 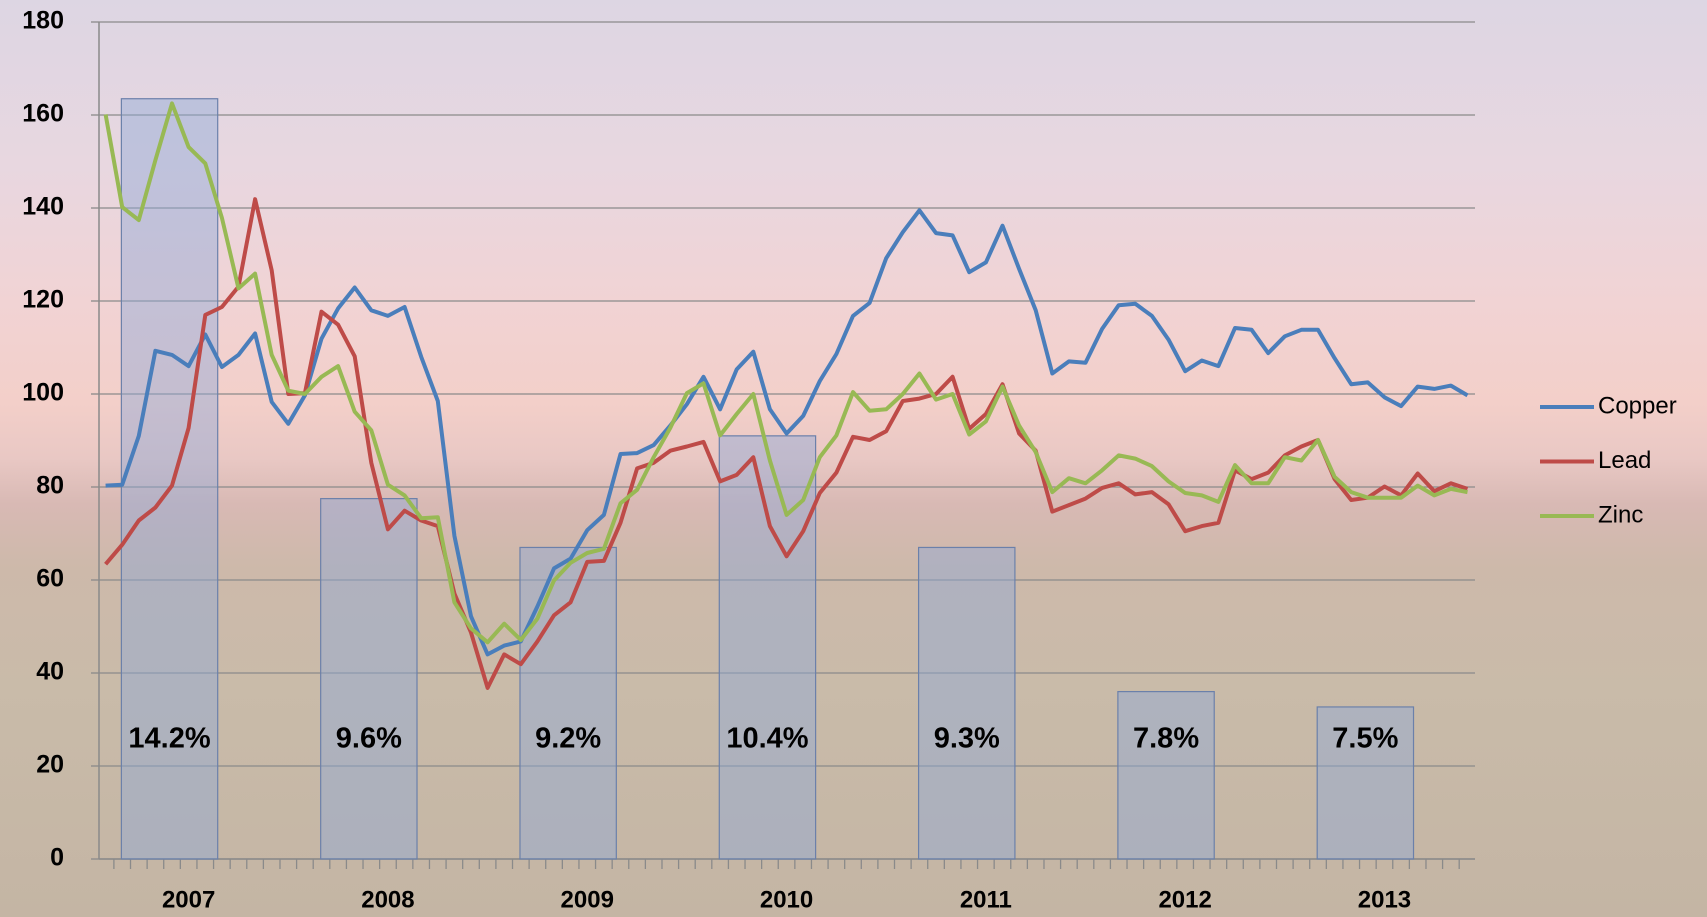 What do you see at coordinates (767, 739) in the screenshot?
I see `bar-annotation: 10.4%` at bounding box center [767, 739].